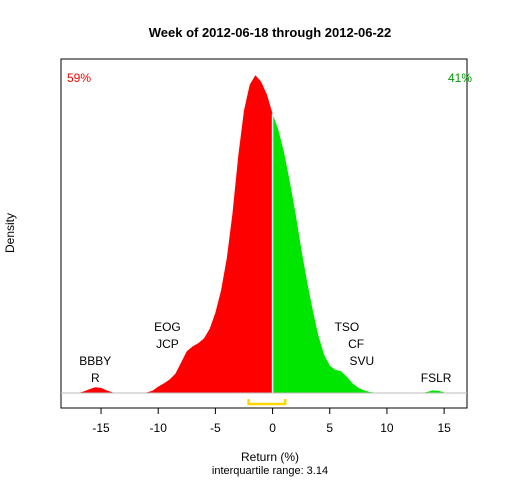  What do you see at coordinates (167, 344) in the screenshot?
I see `annotation-jcp: JCP` at bounding box center [167, 344].